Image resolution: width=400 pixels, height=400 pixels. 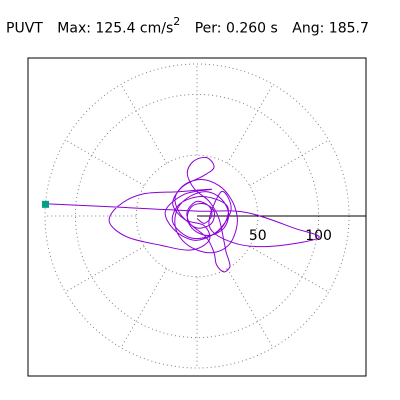 What do you see at coordinates (134, 28) in the screenshot?
I see `max-value: 125.4 cm/s` at bounding box center [134, 28].